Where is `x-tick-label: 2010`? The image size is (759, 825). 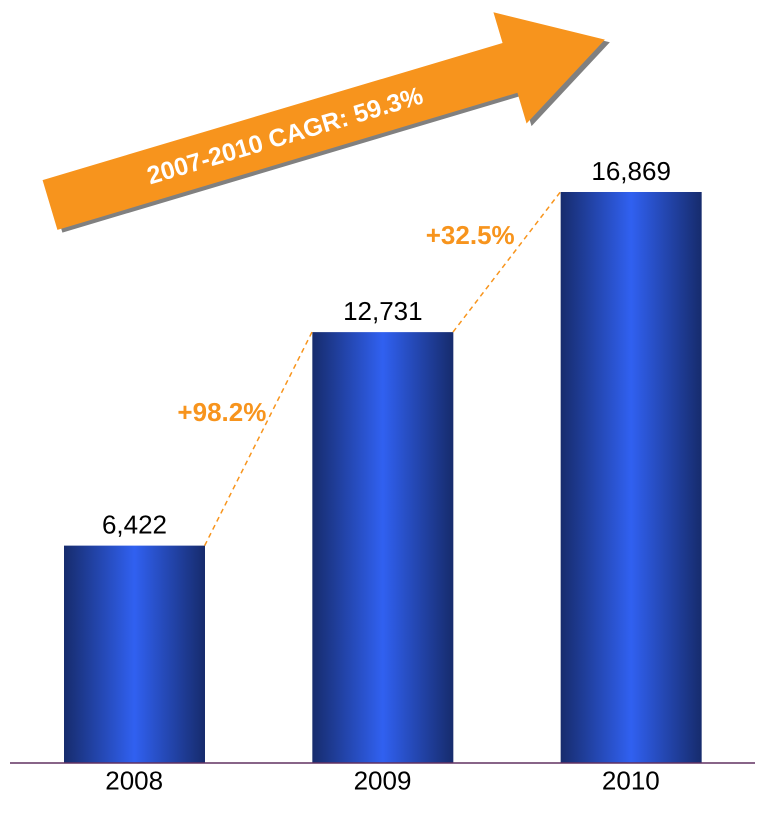 x-tick-label: 2010 is located at coordinates (631, 780).